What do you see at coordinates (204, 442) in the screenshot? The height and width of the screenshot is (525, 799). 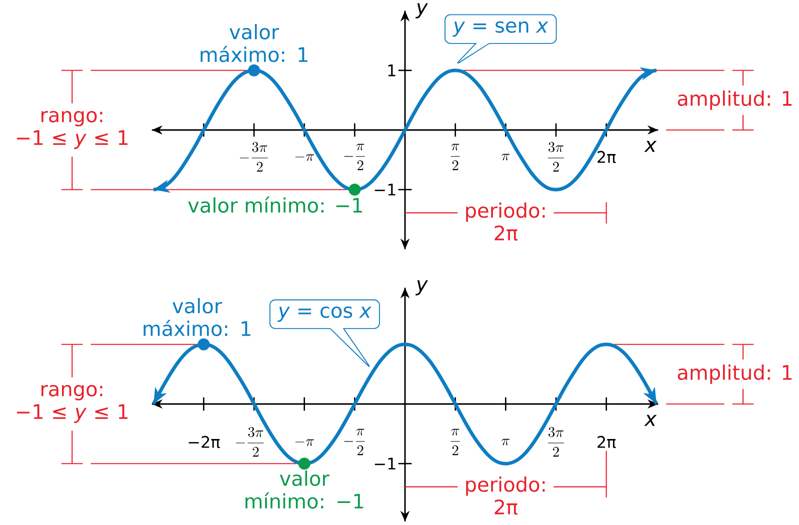 I see `x-tick-label: −2π` at bounding box center [204, 442].